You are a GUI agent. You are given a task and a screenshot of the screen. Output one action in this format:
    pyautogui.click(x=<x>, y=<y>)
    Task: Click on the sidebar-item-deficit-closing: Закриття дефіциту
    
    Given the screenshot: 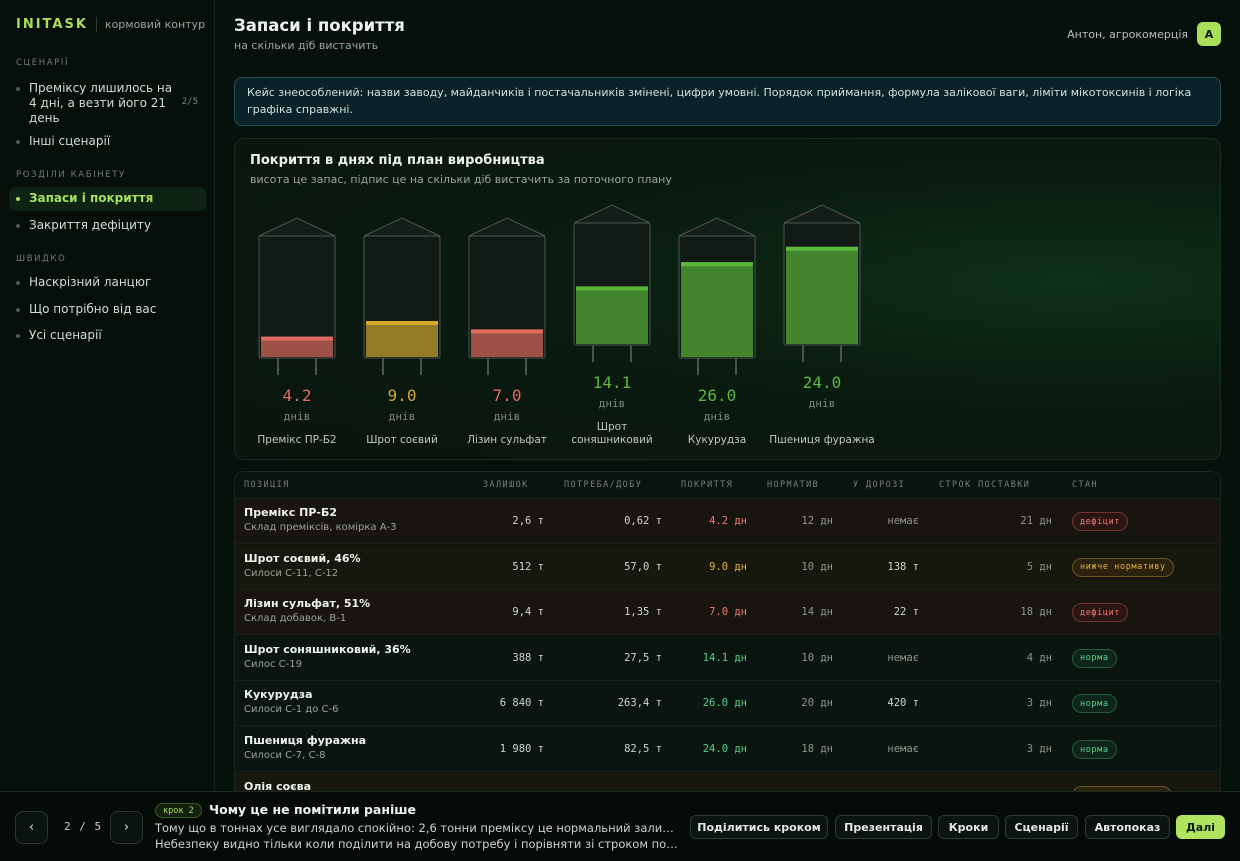 What is the action you would take?
    pyautogui.click(x=107, y=225)
    